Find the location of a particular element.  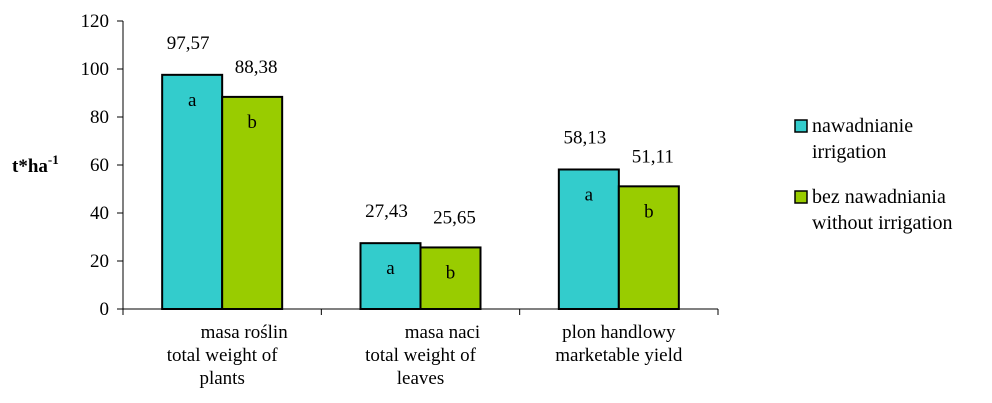

y-axis-label: t*ha-1 is located at coordinates (35, 164).